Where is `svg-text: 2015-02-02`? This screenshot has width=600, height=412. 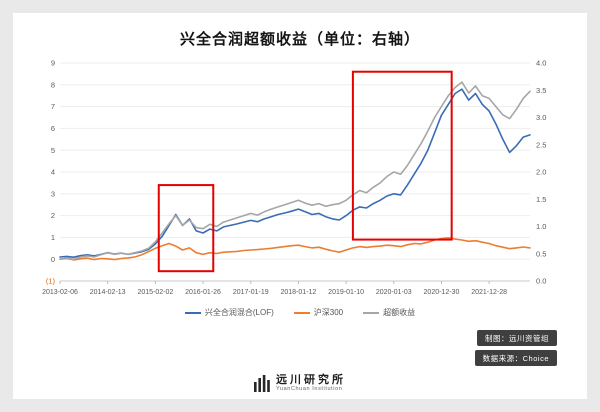 svg-text: 2015-02-02 is located at coordinates (155, 292).